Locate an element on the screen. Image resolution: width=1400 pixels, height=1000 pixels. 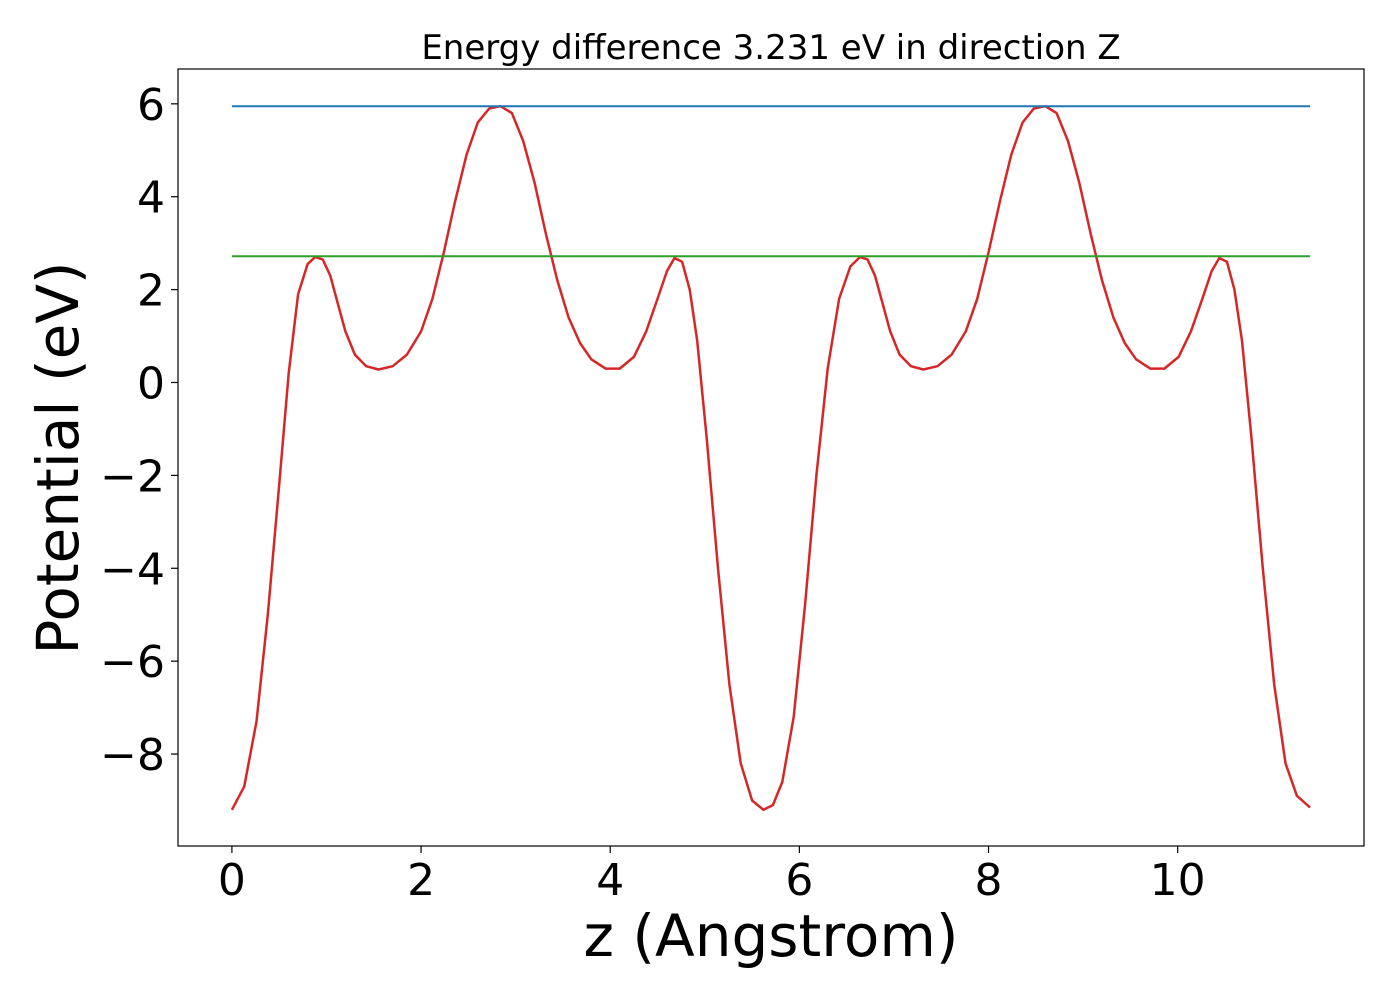
y-tick-label: 6 is located at coordinates (151, 105).